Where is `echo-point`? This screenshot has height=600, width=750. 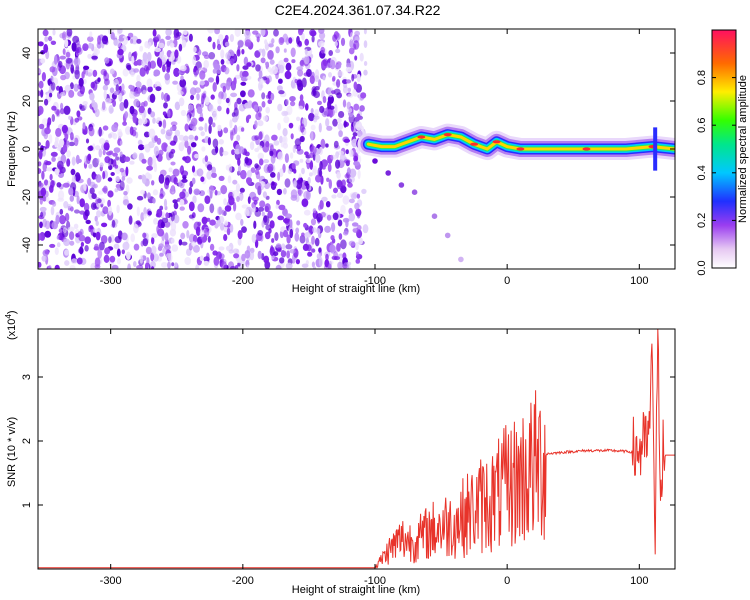
echo-point is located at coordinates (447, 235).